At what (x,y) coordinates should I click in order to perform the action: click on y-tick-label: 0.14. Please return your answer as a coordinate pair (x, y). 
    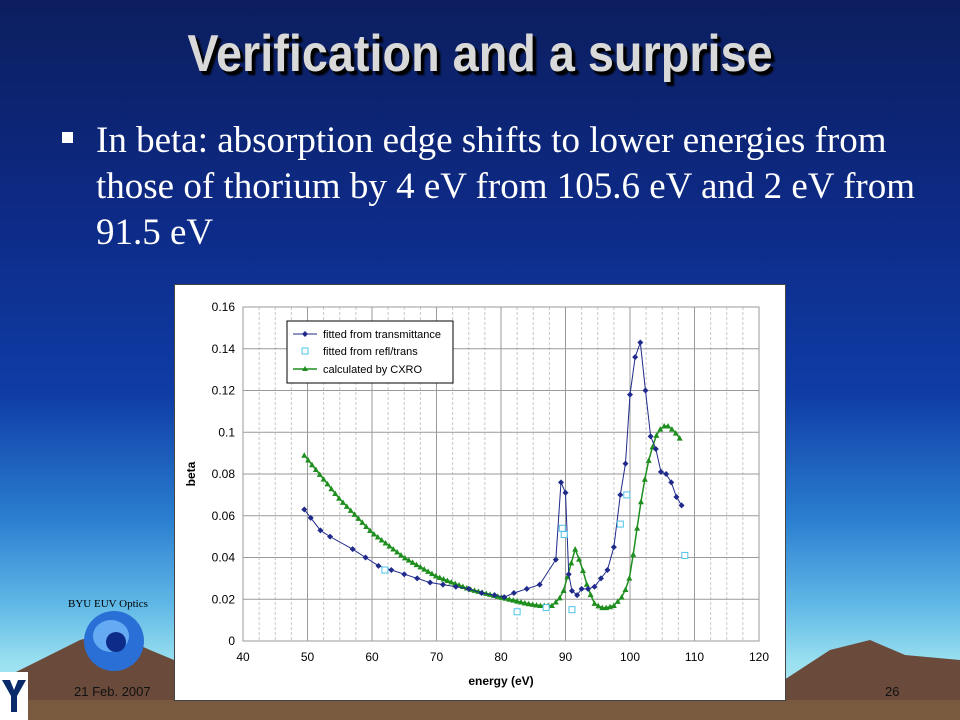
    Looking at the image, I should click on (224, 349).